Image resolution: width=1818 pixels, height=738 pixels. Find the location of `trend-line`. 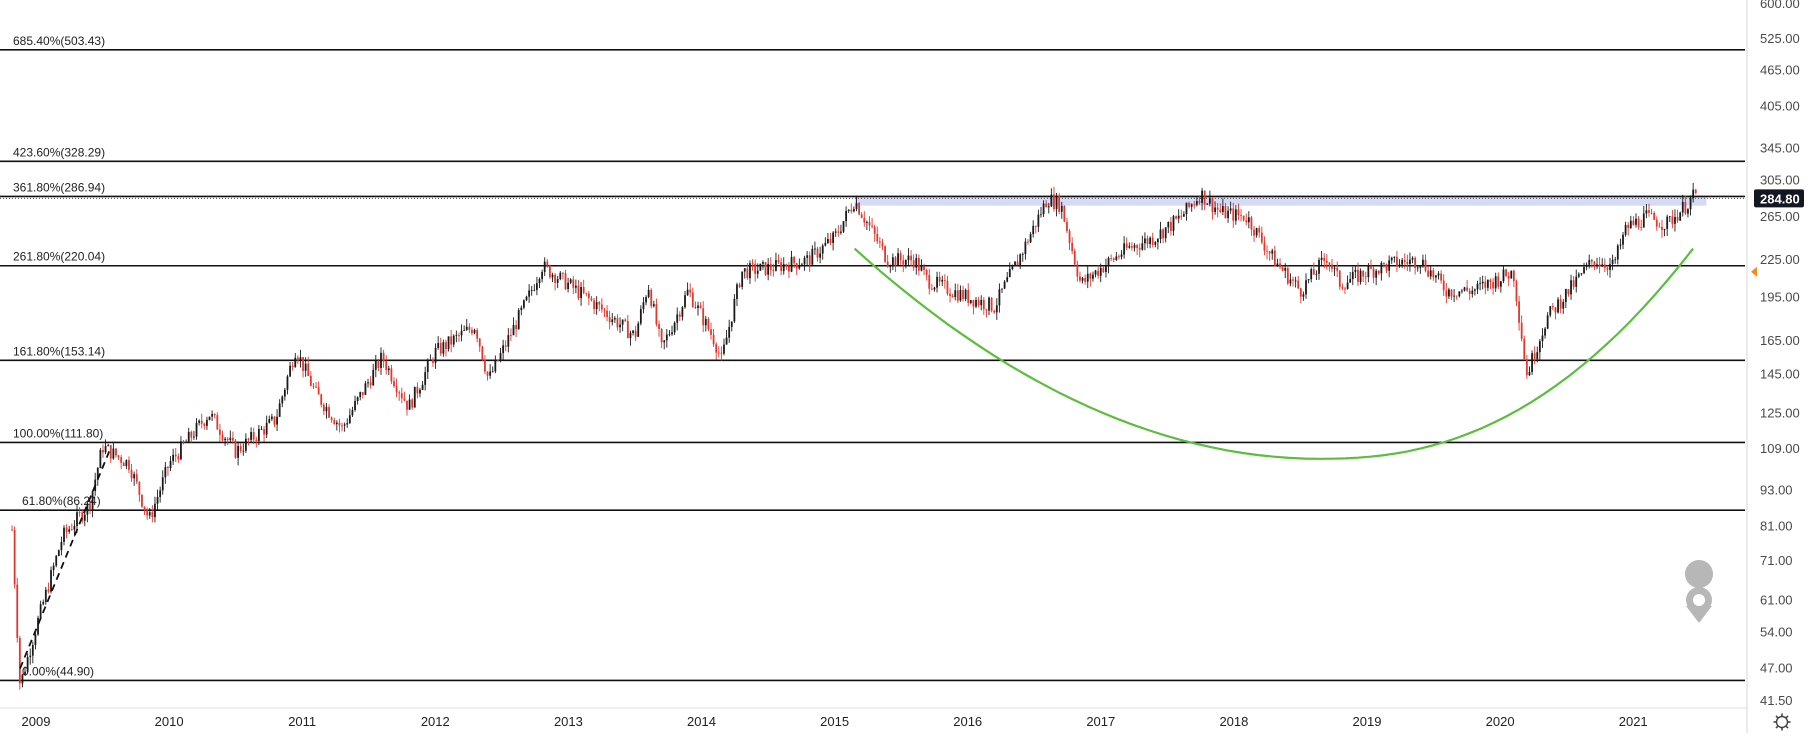

trend-line is located at coordinates (65, 560).